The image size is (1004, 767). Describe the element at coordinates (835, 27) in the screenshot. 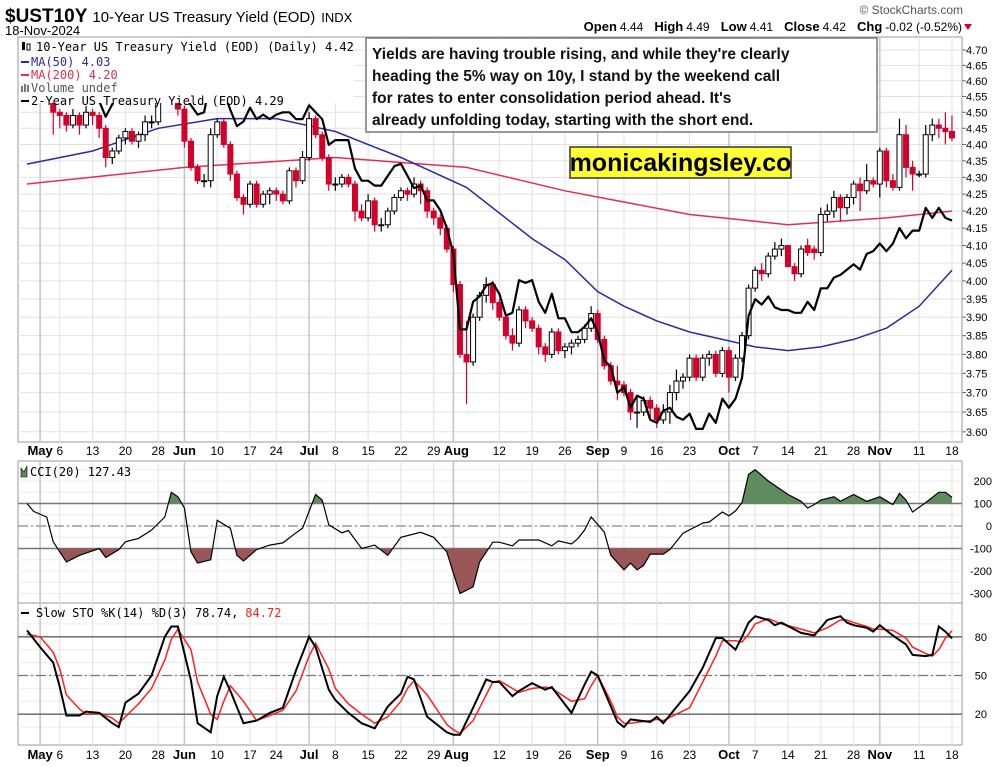

I see `close-value: 4.42` at that location.